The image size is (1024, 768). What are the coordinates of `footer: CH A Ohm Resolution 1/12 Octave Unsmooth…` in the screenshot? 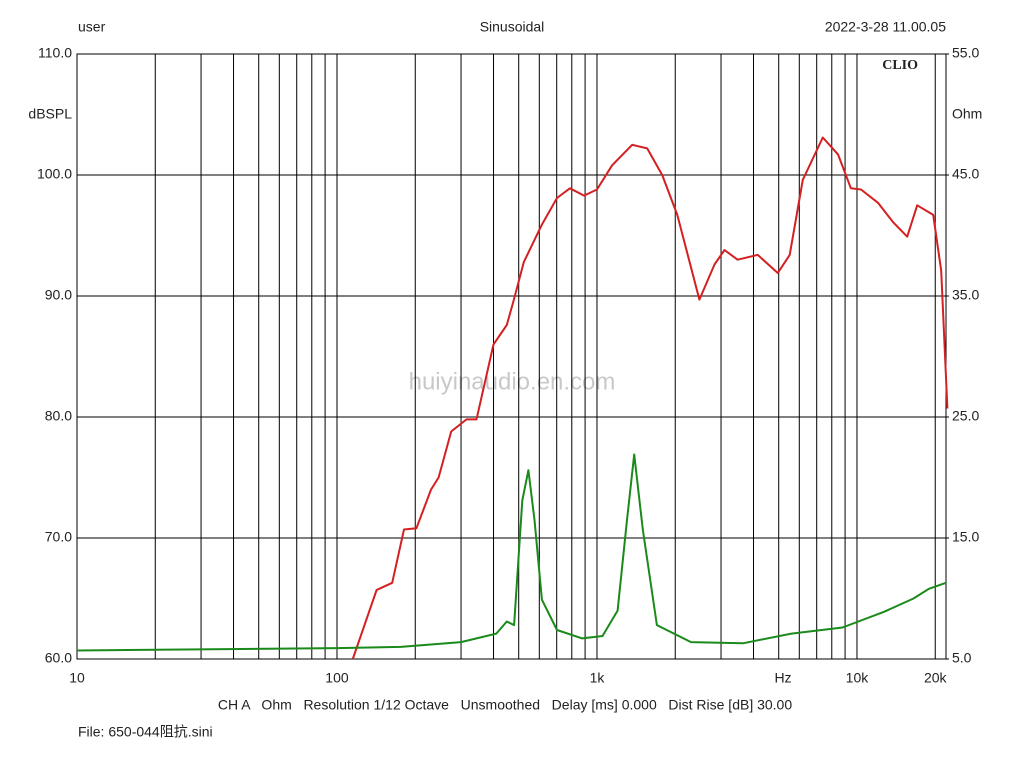 It's located at (505, 705).